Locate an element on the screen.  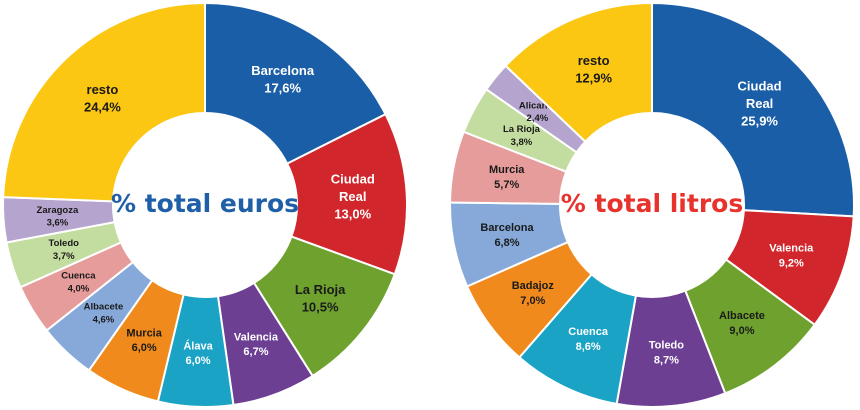
slice-value: 8,7% is located at coordinates (666, 361).